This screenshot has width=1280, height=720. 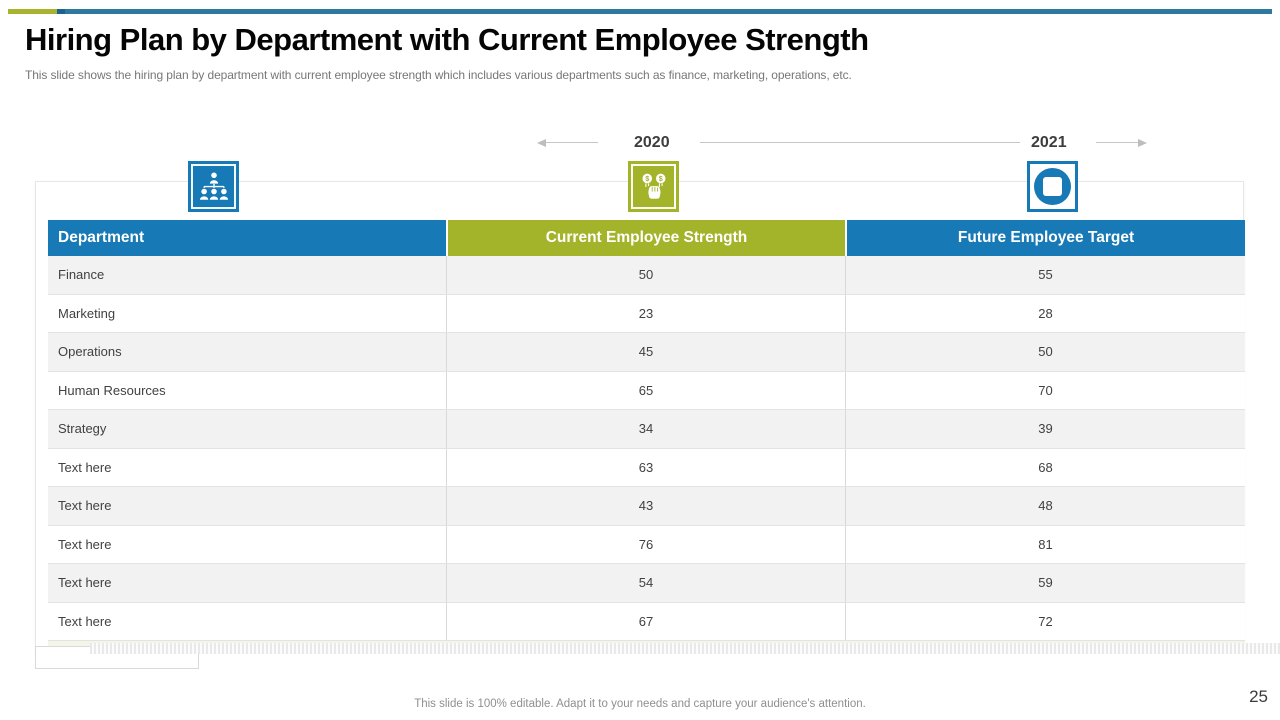 I want to click on cell-current-strength: 45, so click(x=646, y=352).